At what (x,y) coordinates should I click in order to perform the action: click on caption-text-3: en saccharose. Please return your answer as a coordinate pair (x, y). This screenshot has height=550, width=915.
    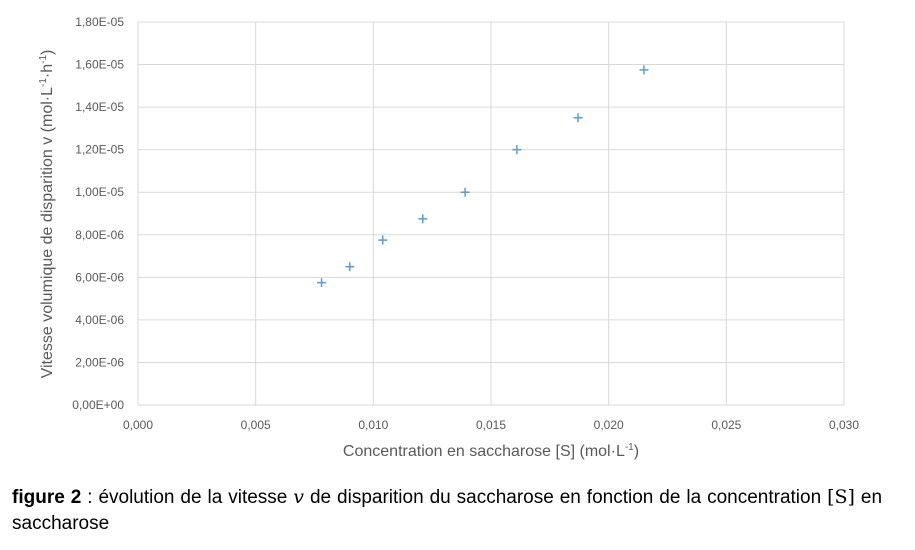
    Looking at the image, I should click on (447, 510).